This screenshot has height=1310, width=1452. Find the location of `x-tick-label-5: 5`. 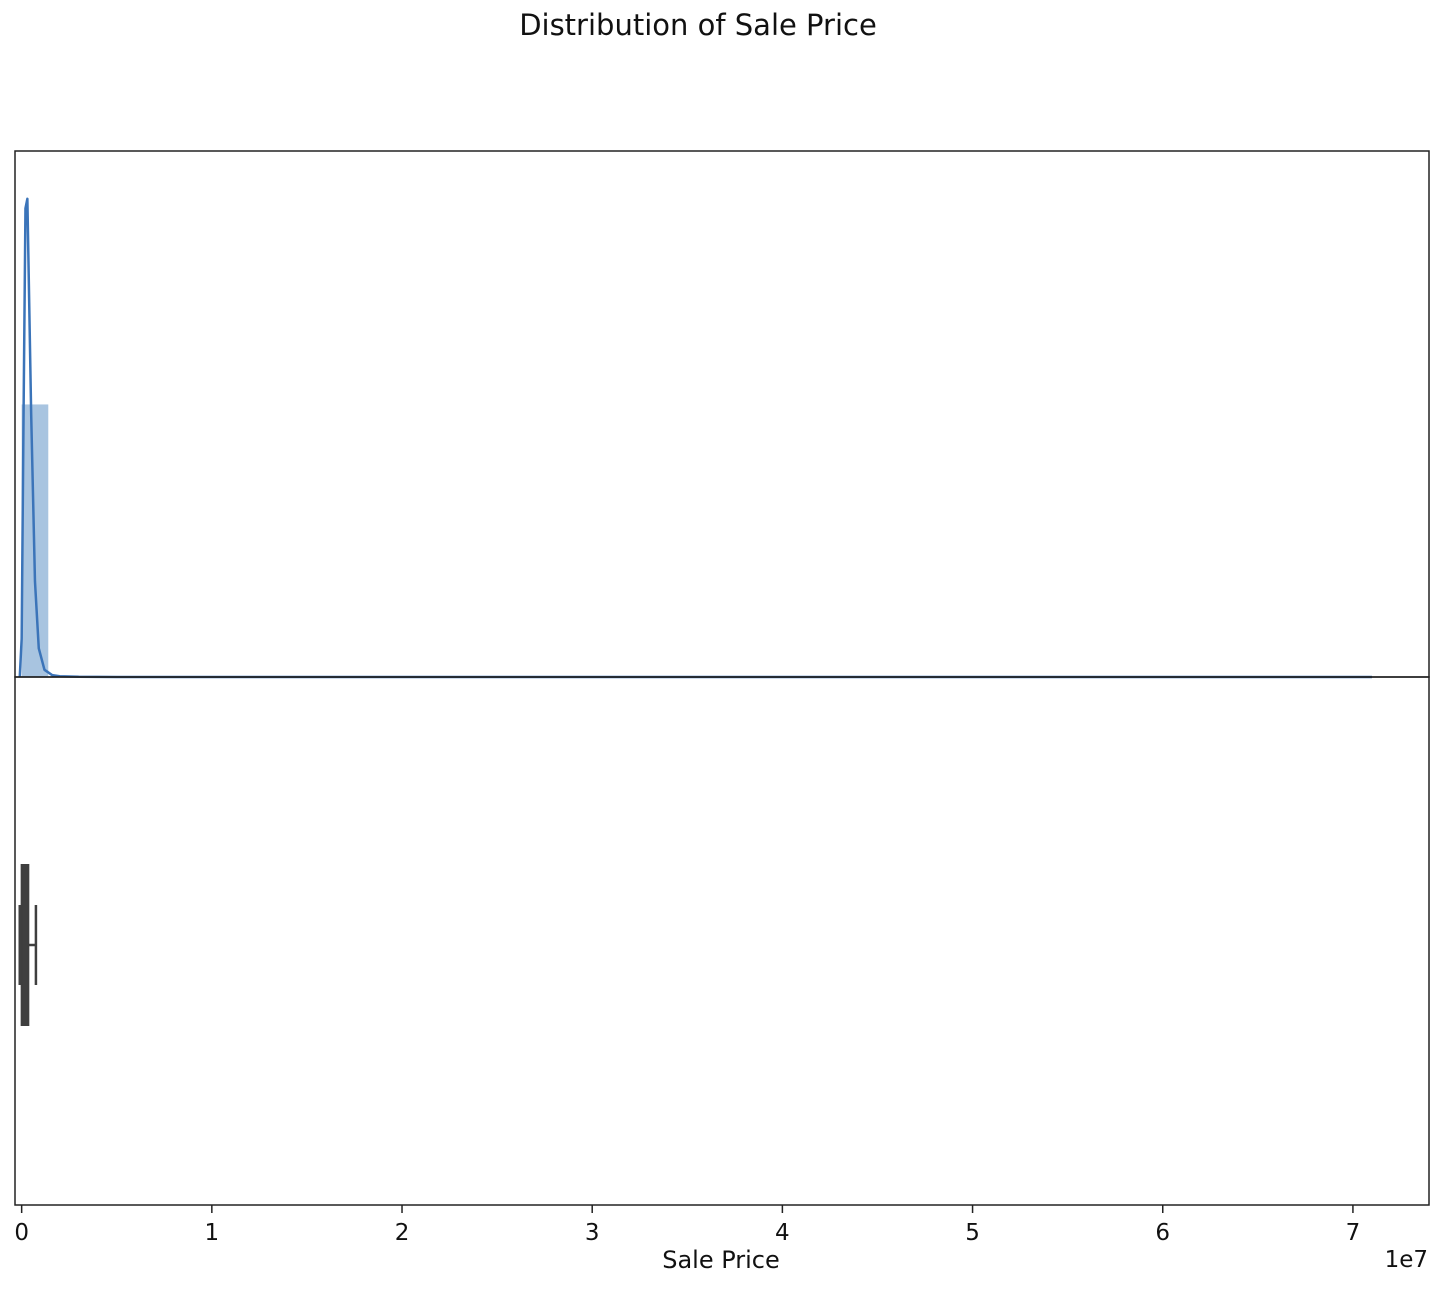

x-tick-label-5: 5 is located at coordinates (972, 1233).